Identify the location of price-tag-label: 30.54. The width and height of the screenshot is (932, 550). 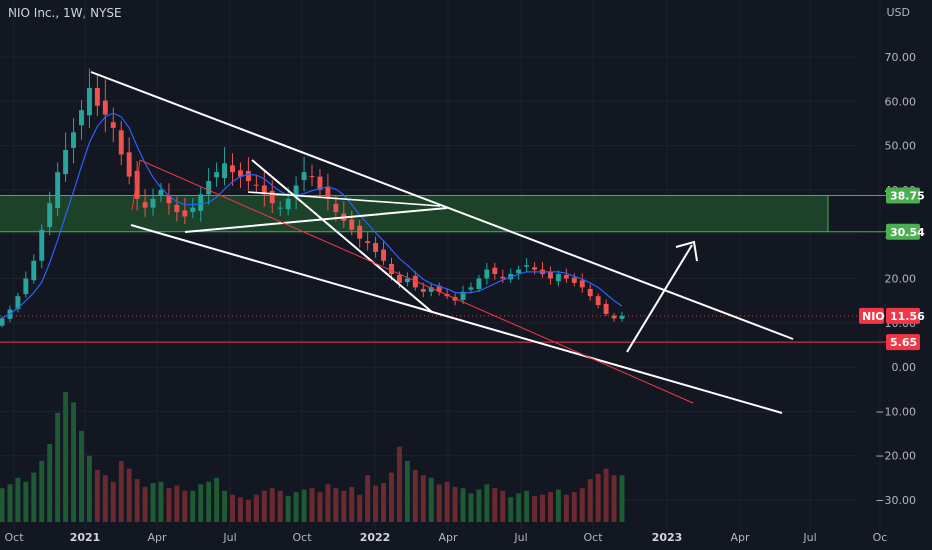
(907, 232).